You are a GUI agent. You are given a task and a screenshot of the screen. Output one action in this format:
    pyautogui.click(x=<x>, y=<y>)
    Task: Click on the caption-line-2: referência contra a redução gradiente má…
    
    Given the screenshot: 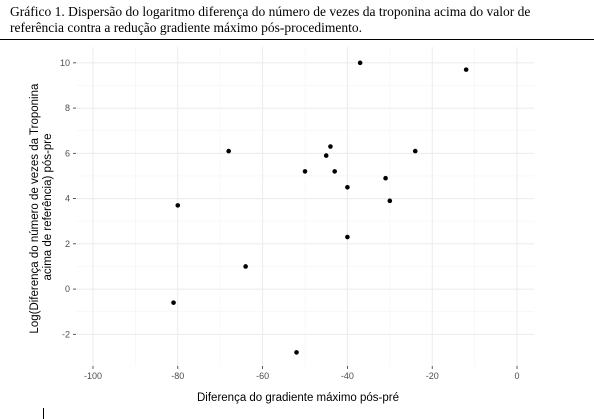 What is the action you would take?
    pyautogui.click(x=186, y=27)
    